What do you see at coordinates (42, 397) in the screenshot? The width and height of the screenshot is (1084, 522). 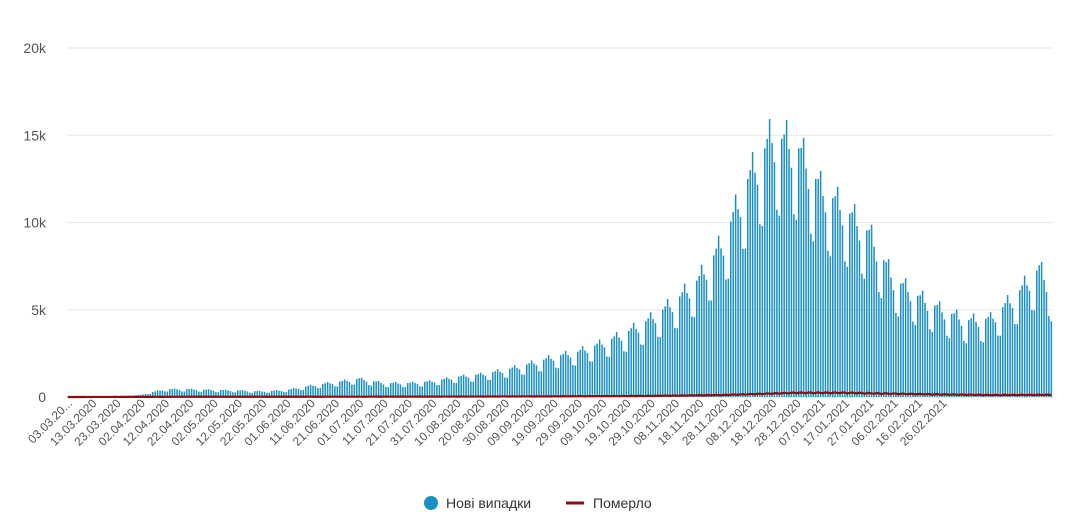 I see `y-tick-label: 0` at bounding box center [42, 397].